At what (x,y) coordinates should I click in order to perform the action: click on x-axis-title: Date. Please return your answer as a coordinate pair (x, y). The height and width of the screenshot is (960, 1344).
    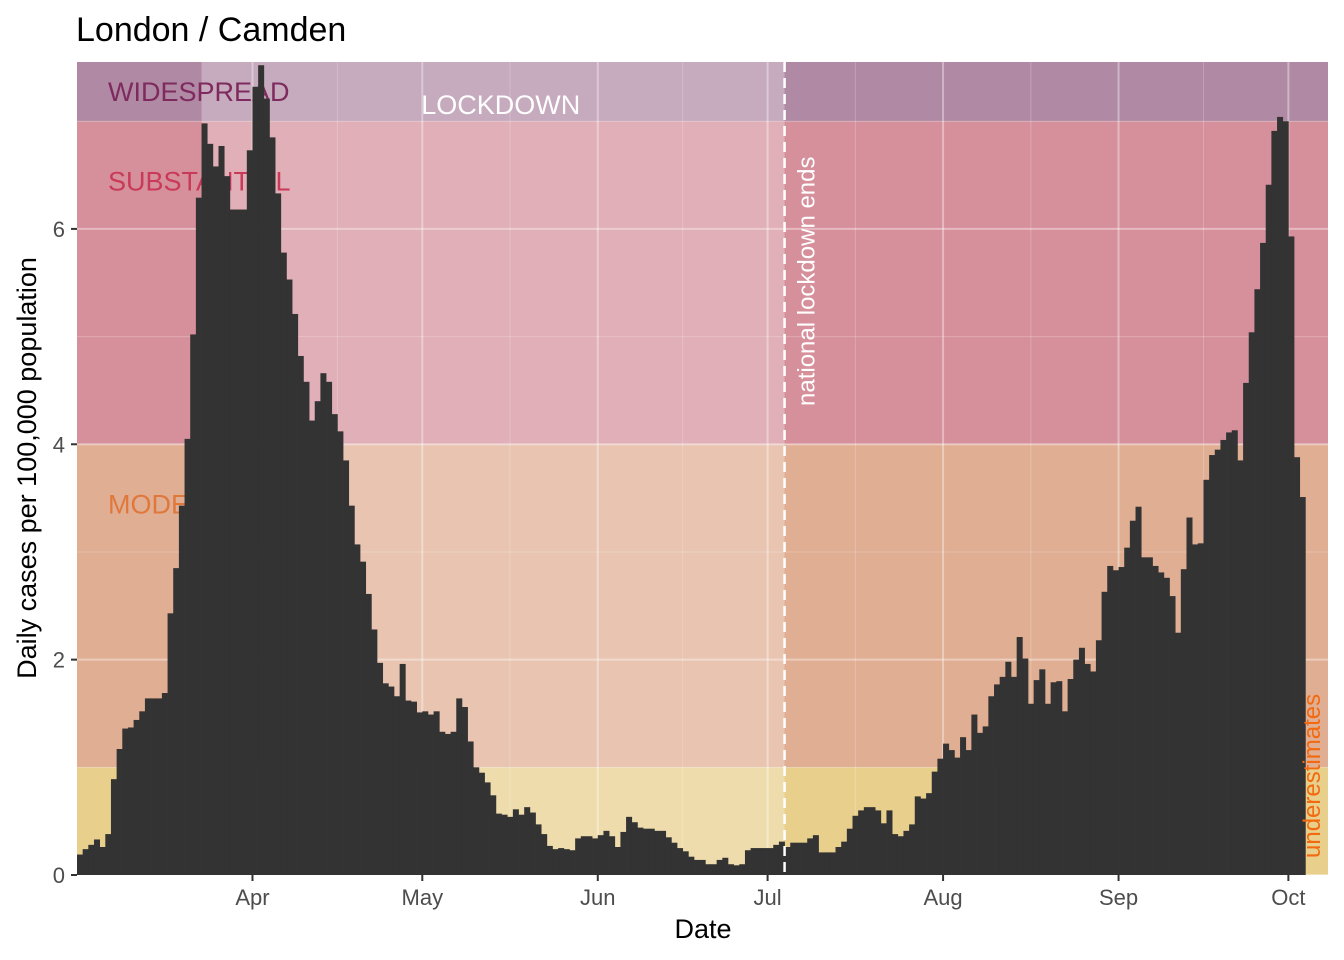
    Looking at the image, I should click on (702, 929).